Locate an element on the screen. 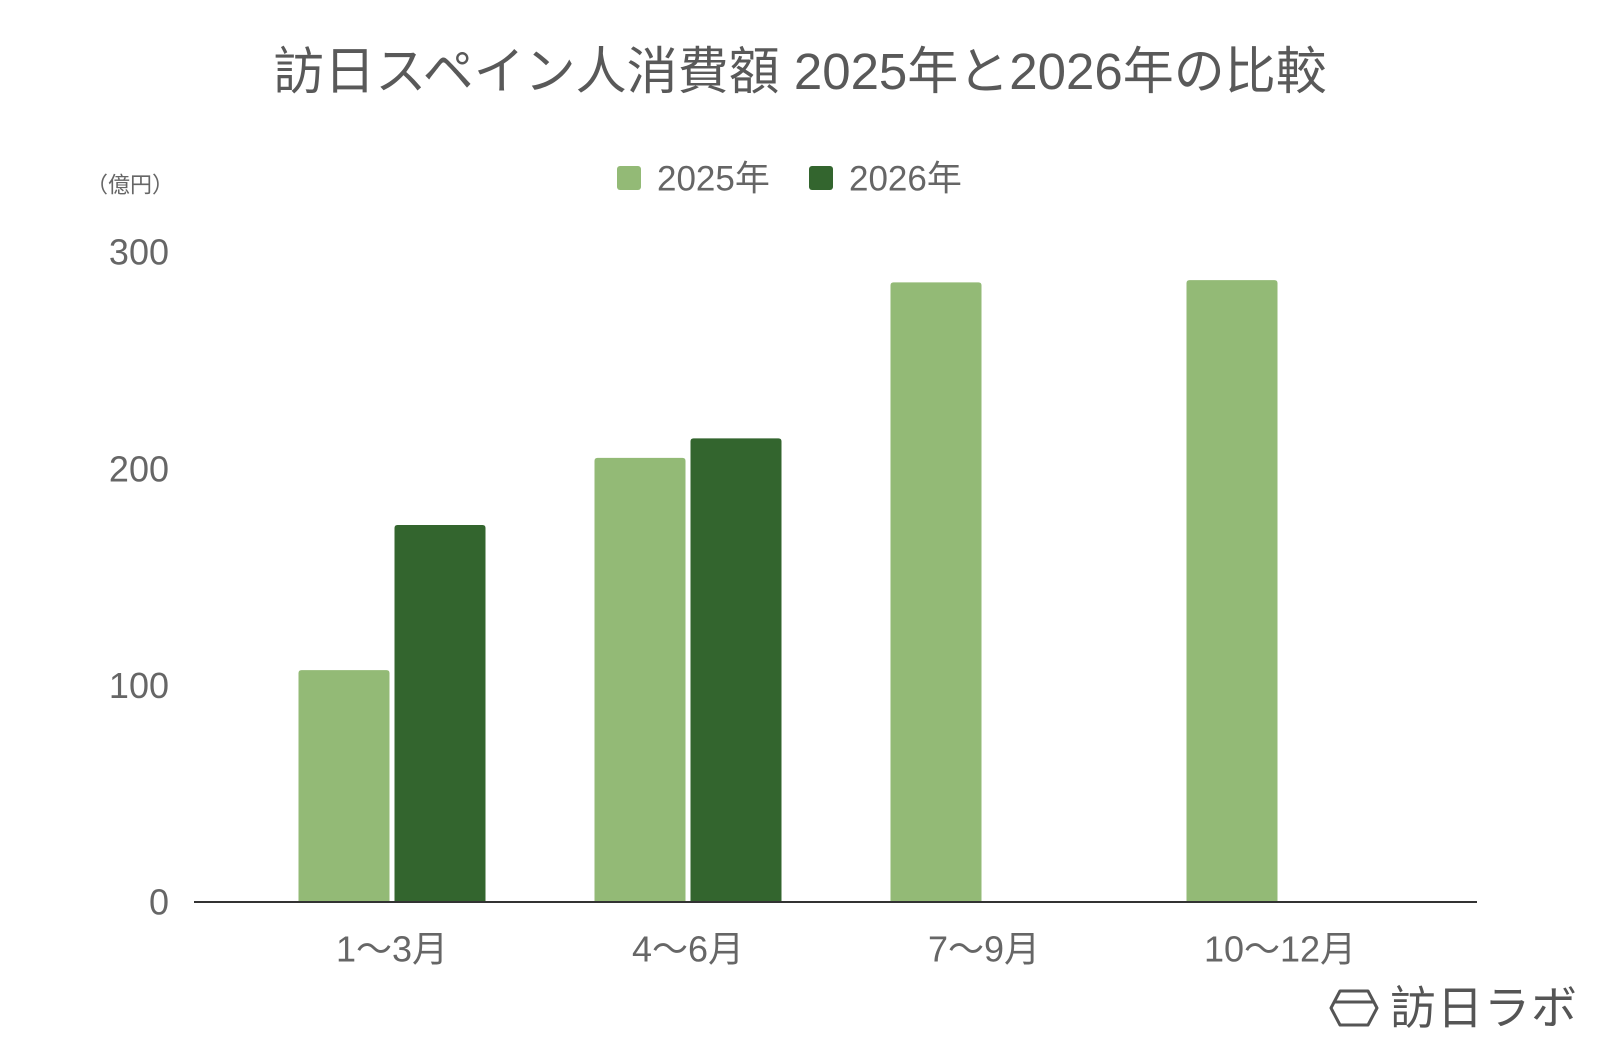  x-tick-label-2: 4〜6月 is located at coordinates (688, 949).